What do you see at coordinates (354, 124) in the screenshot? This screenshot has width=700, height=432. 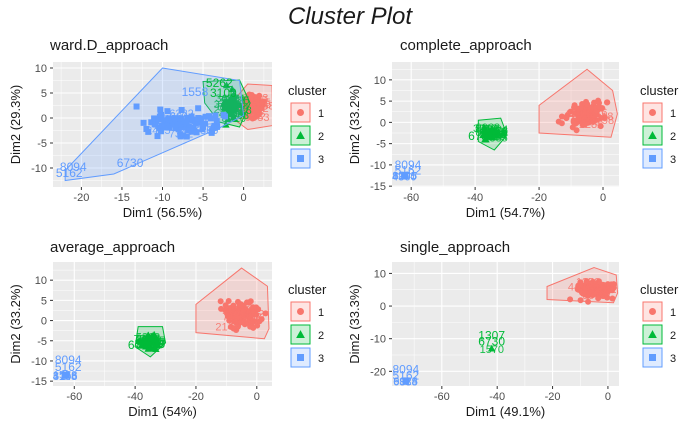 I see `y-axis-label: Dim2 (33.2%)` at bounding box center [354, 124].